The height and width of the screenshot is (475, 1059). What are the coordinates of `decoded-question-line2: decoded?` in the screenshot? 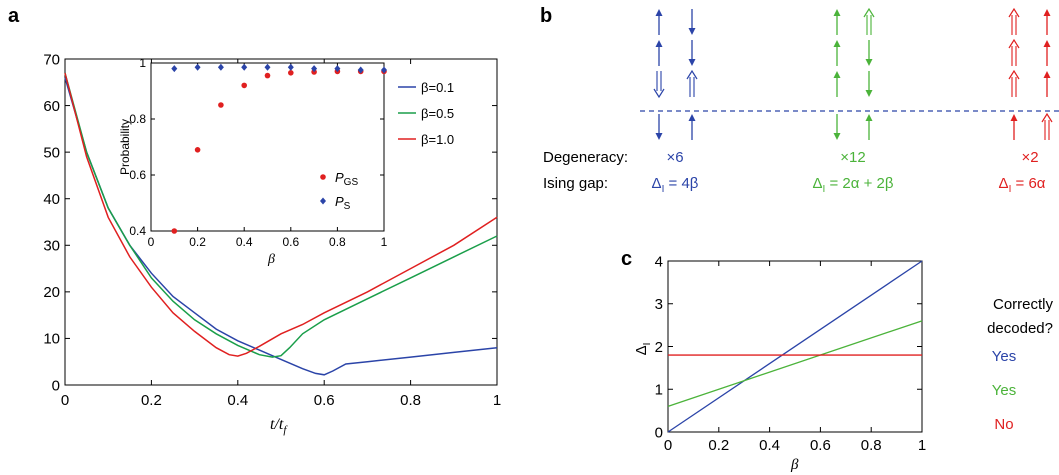 It's located at (1020, 328).